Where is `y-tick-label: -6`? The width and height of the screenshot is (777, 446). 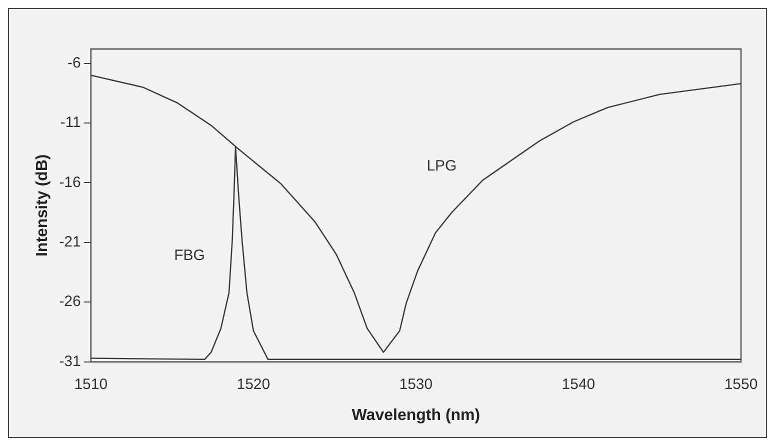 y-tick-label: -6 is located at coordinates (74, 63).